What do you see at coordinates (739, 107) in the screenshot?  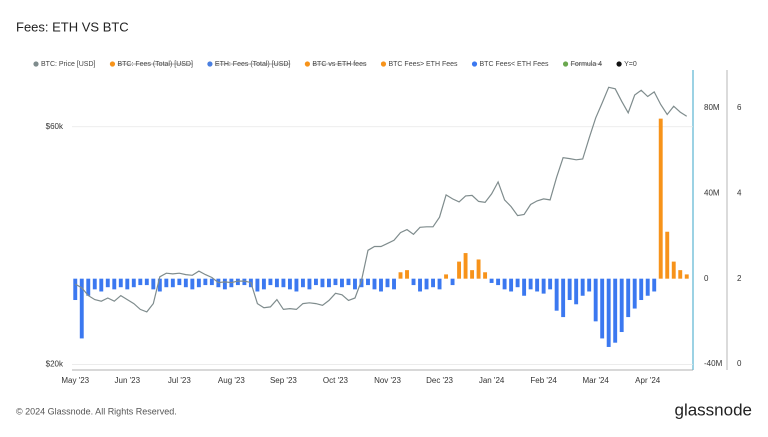 I see `y-tick-label: 6` at bounding box center [739, 107].